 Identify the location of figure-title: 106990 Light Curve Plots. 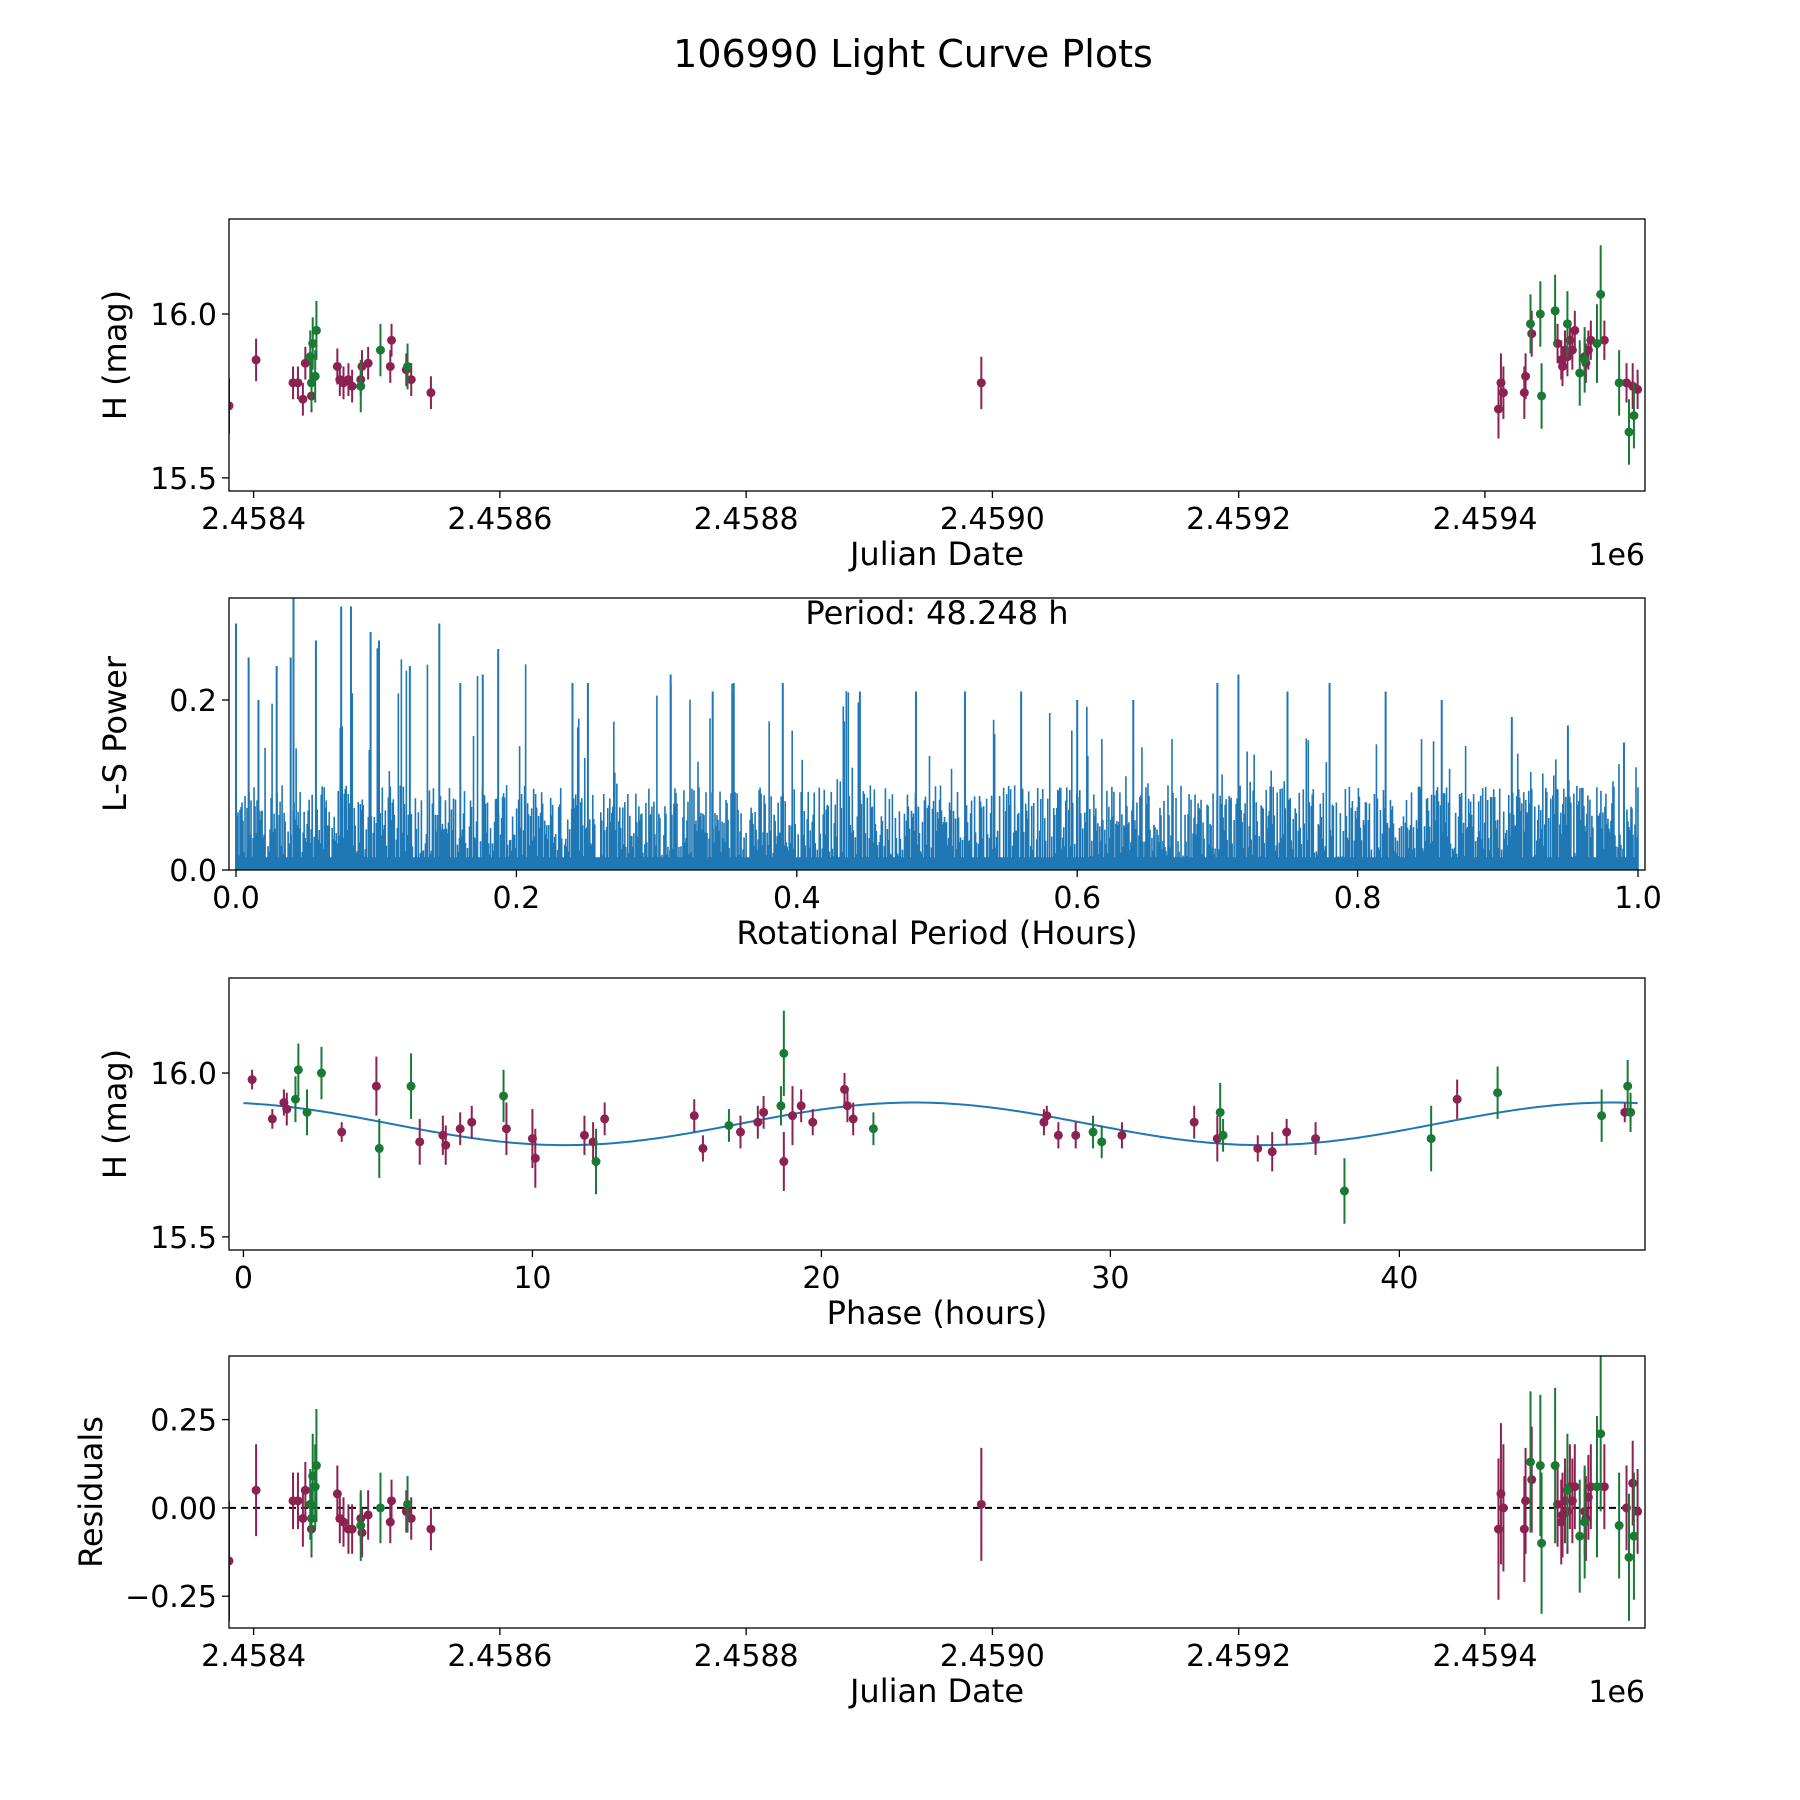
(913, 54).